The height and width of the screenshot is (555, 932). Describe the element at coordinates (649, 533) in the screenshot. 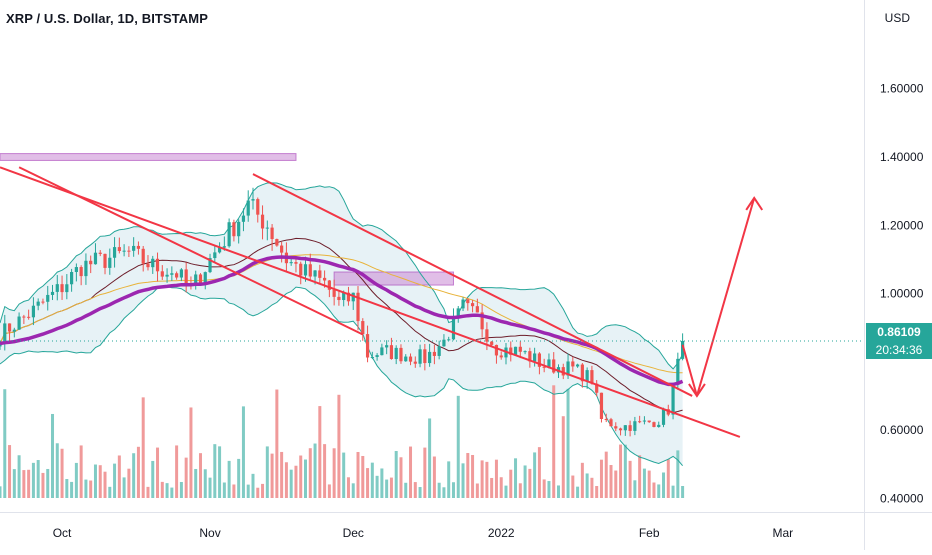

I see `x-tick-label: Feb` at that location.